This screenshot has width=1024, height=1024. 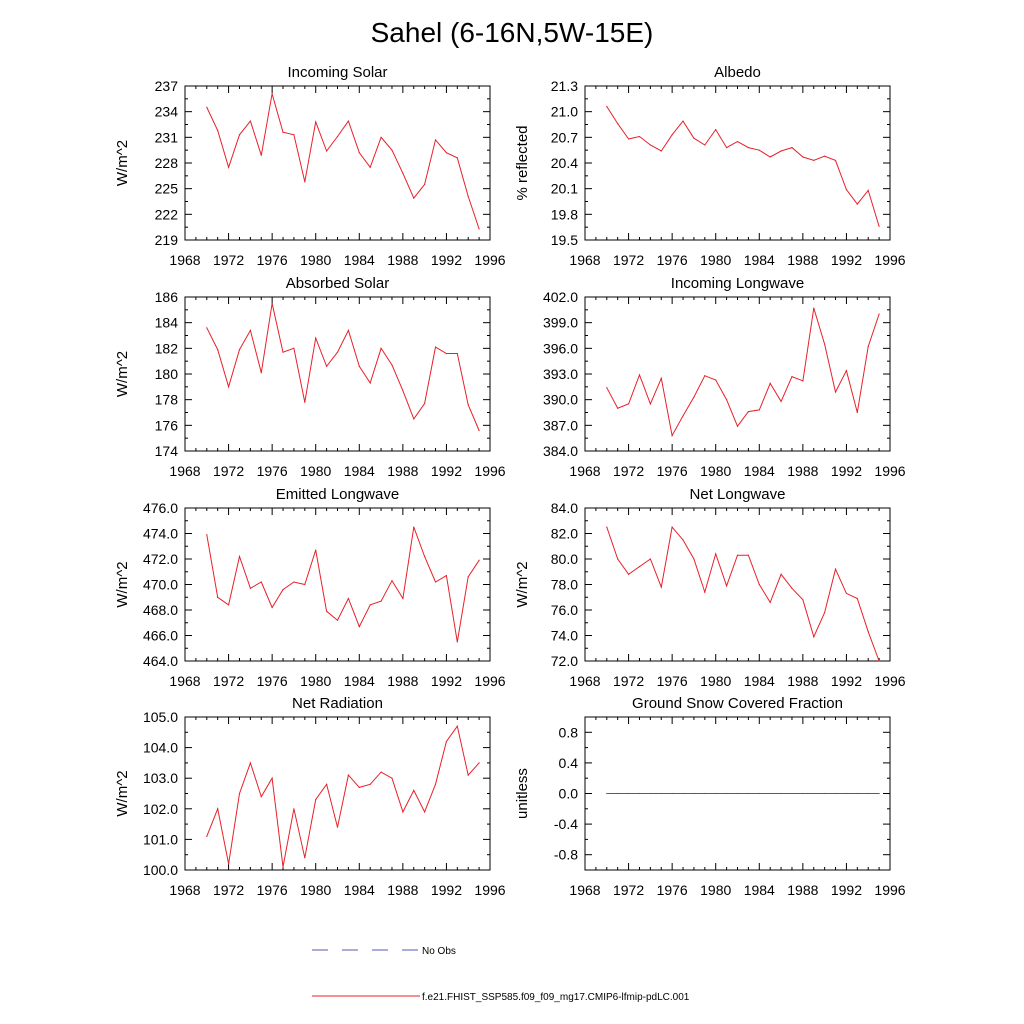 I want to click on y-tick-label: 186, so click(x=167, y=297).